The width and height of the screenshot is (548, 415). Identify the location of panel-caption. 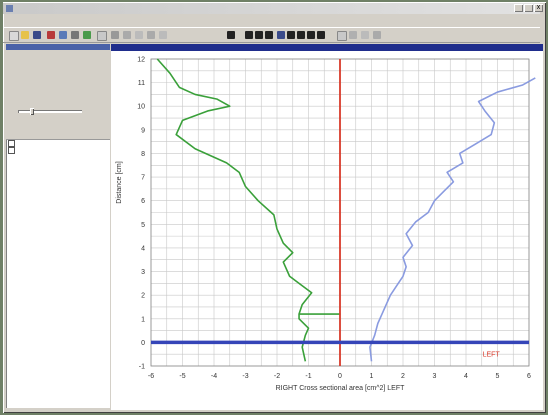
(58, 47).